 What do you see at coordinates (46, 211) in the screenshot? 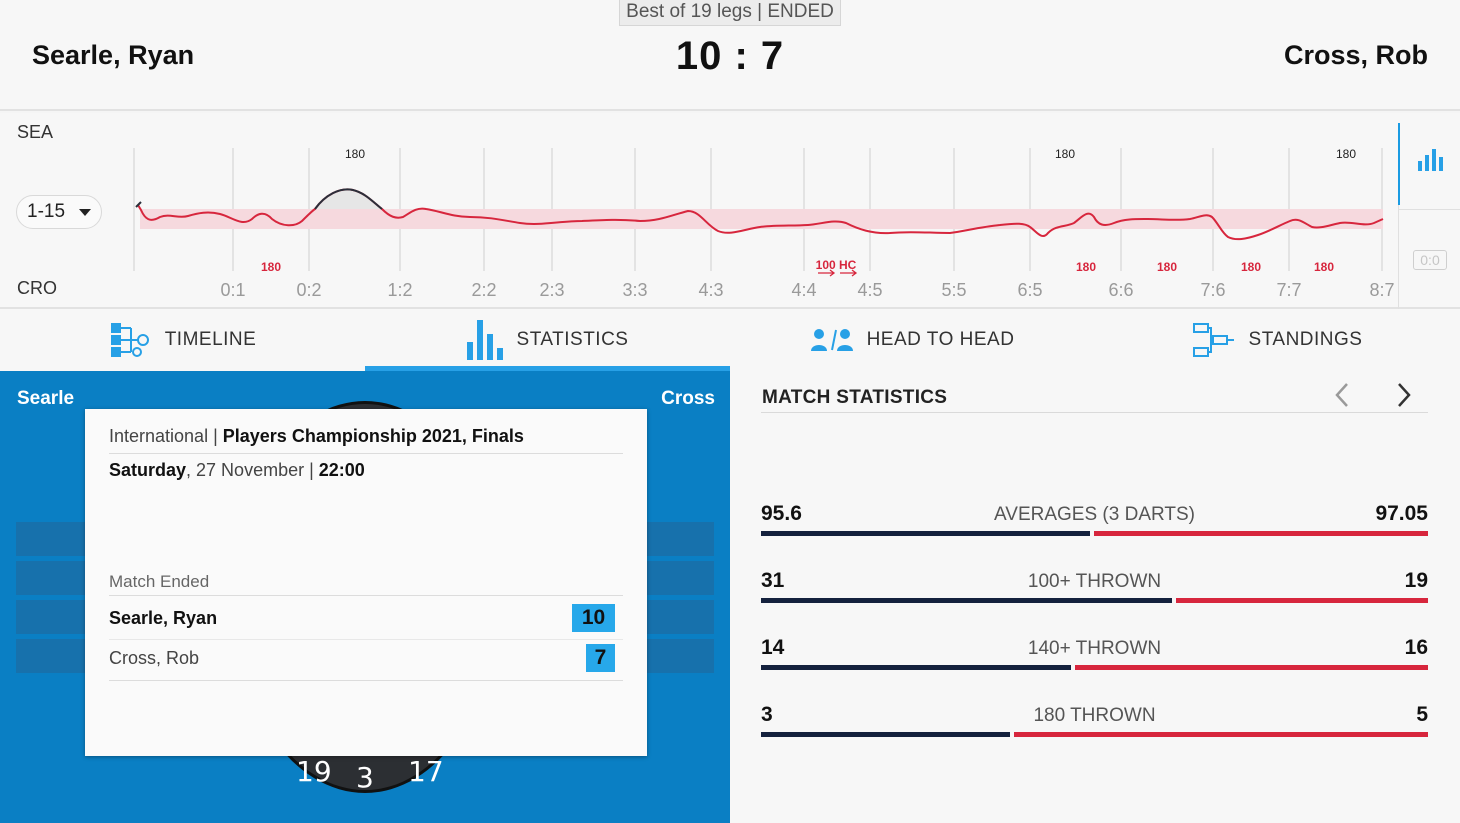
I see `leg-range-value: 1-15` at bounding box center [46, 211].